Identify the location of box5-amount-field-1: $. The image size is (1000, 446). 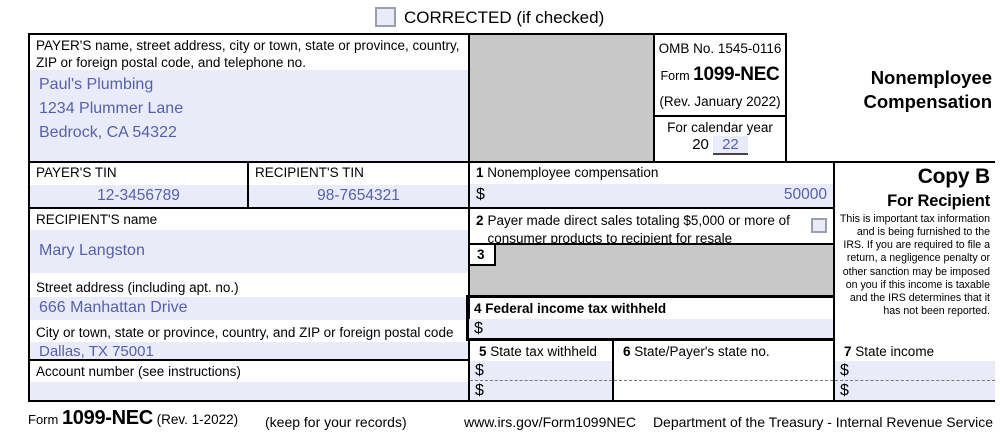
(541, 371).